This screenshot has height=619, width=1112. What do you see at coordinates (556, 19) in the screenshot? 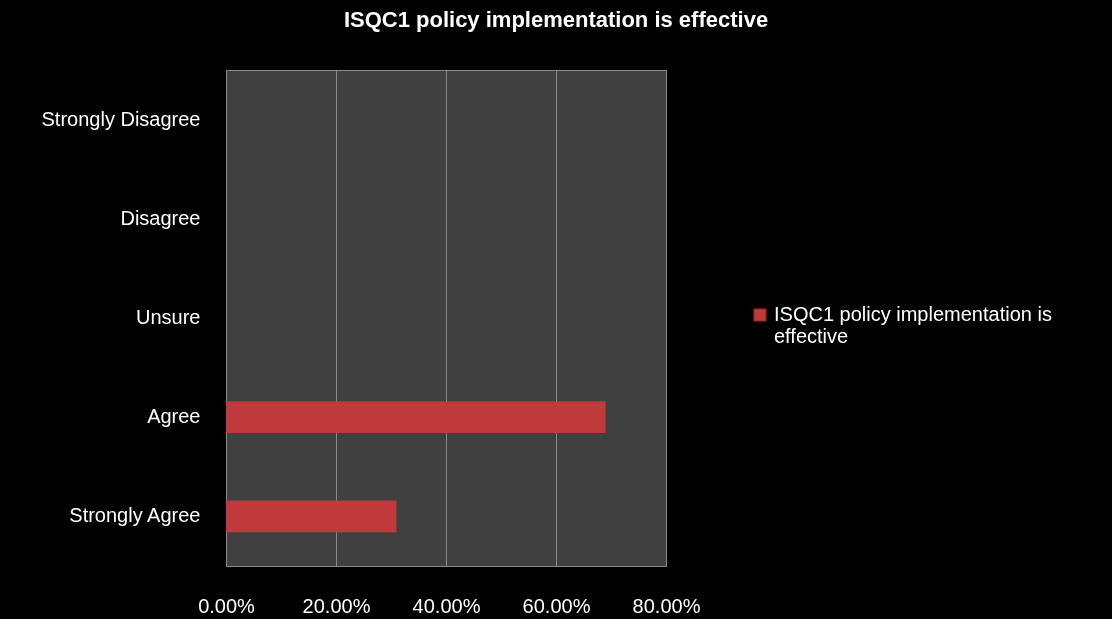
I see `chart-title: ISQC1 policy implementation is effective` at bounding box center [556, 19].